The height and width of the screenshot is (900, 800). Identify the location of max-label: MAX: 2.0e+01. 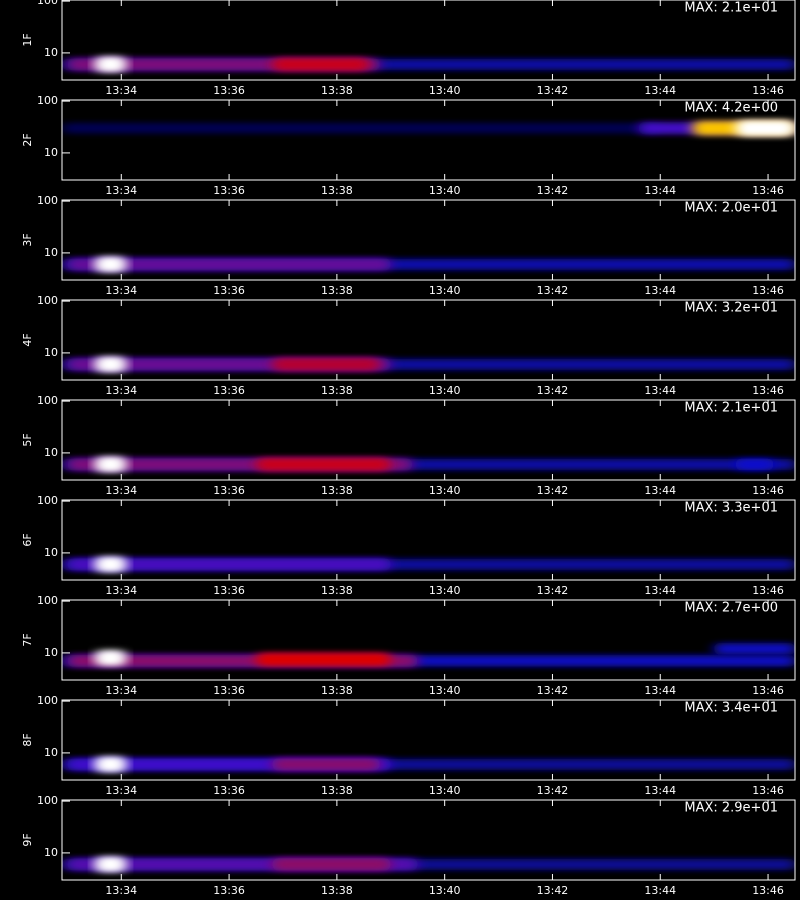
(731, 208).